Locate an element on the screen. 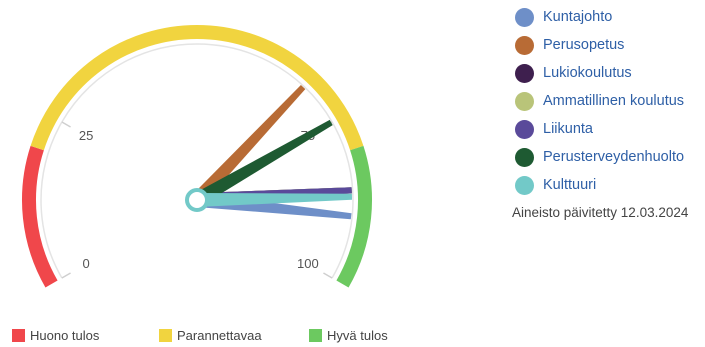 The height and width of the screenshot is (347, 705). legend-item-2: Perusopetus is located at coordinates (599, 45).